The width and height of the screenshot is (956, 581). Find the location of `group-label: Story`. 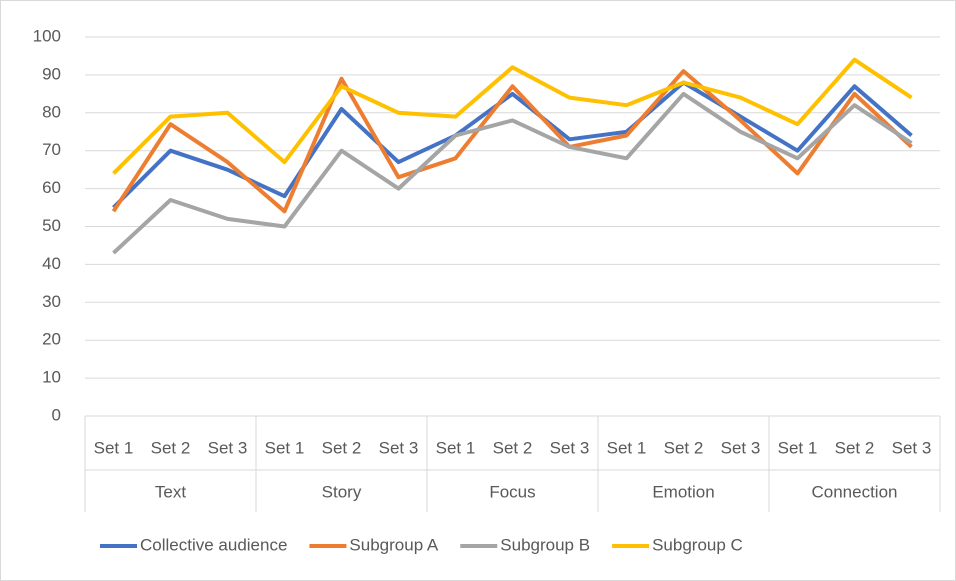

group-label: Story is located at coordinates (342, 491).